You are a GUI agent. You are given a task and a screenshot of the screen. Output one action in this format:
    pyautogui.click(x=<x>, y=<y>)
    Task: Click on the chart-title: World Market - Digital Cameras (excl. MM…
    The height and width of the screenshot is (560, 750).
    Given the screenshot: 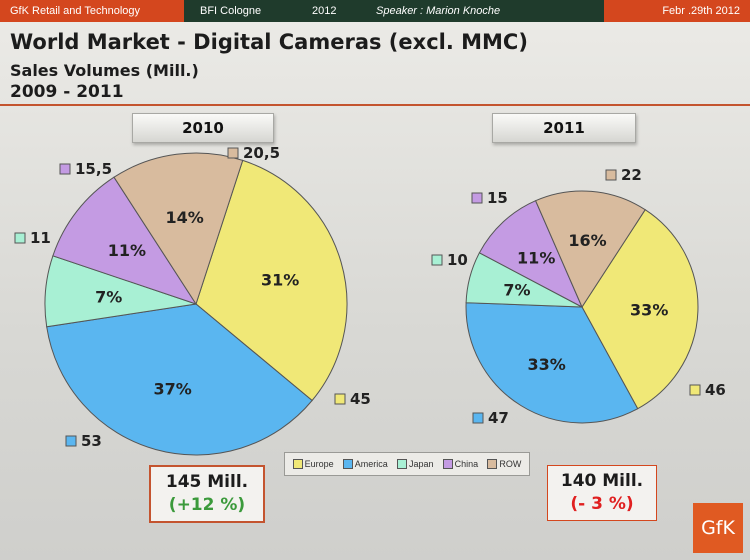 What is the action you would take?
    pyautogui.click(x=269, y=42)
    